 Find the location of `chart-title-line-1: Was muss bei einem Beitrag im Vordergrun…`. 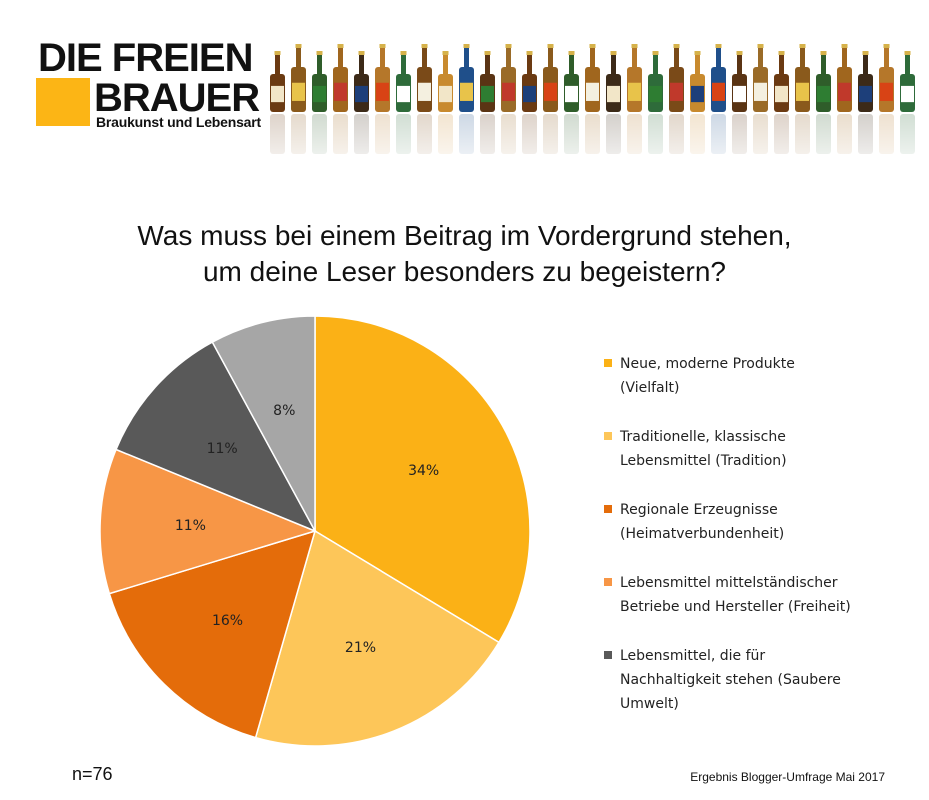

chart-title-line-1: Was muss bei einem Beitrag im Vordergrun… is located at coordinates (464, 235).